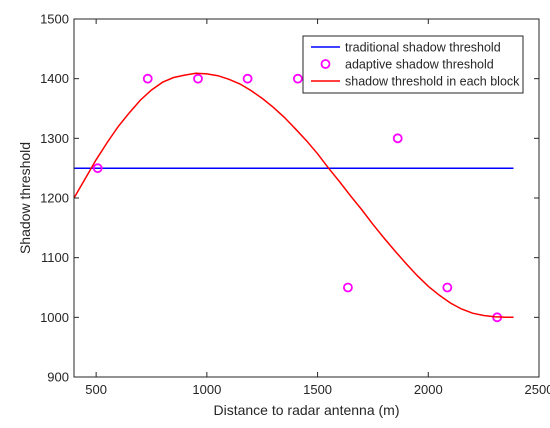 The height and width of the screenshot is (428, 550). What do you see at coordinates (54, 138) in the screenshot?
I see `y-tick-label: 1300` at bounding box center [54, 138].